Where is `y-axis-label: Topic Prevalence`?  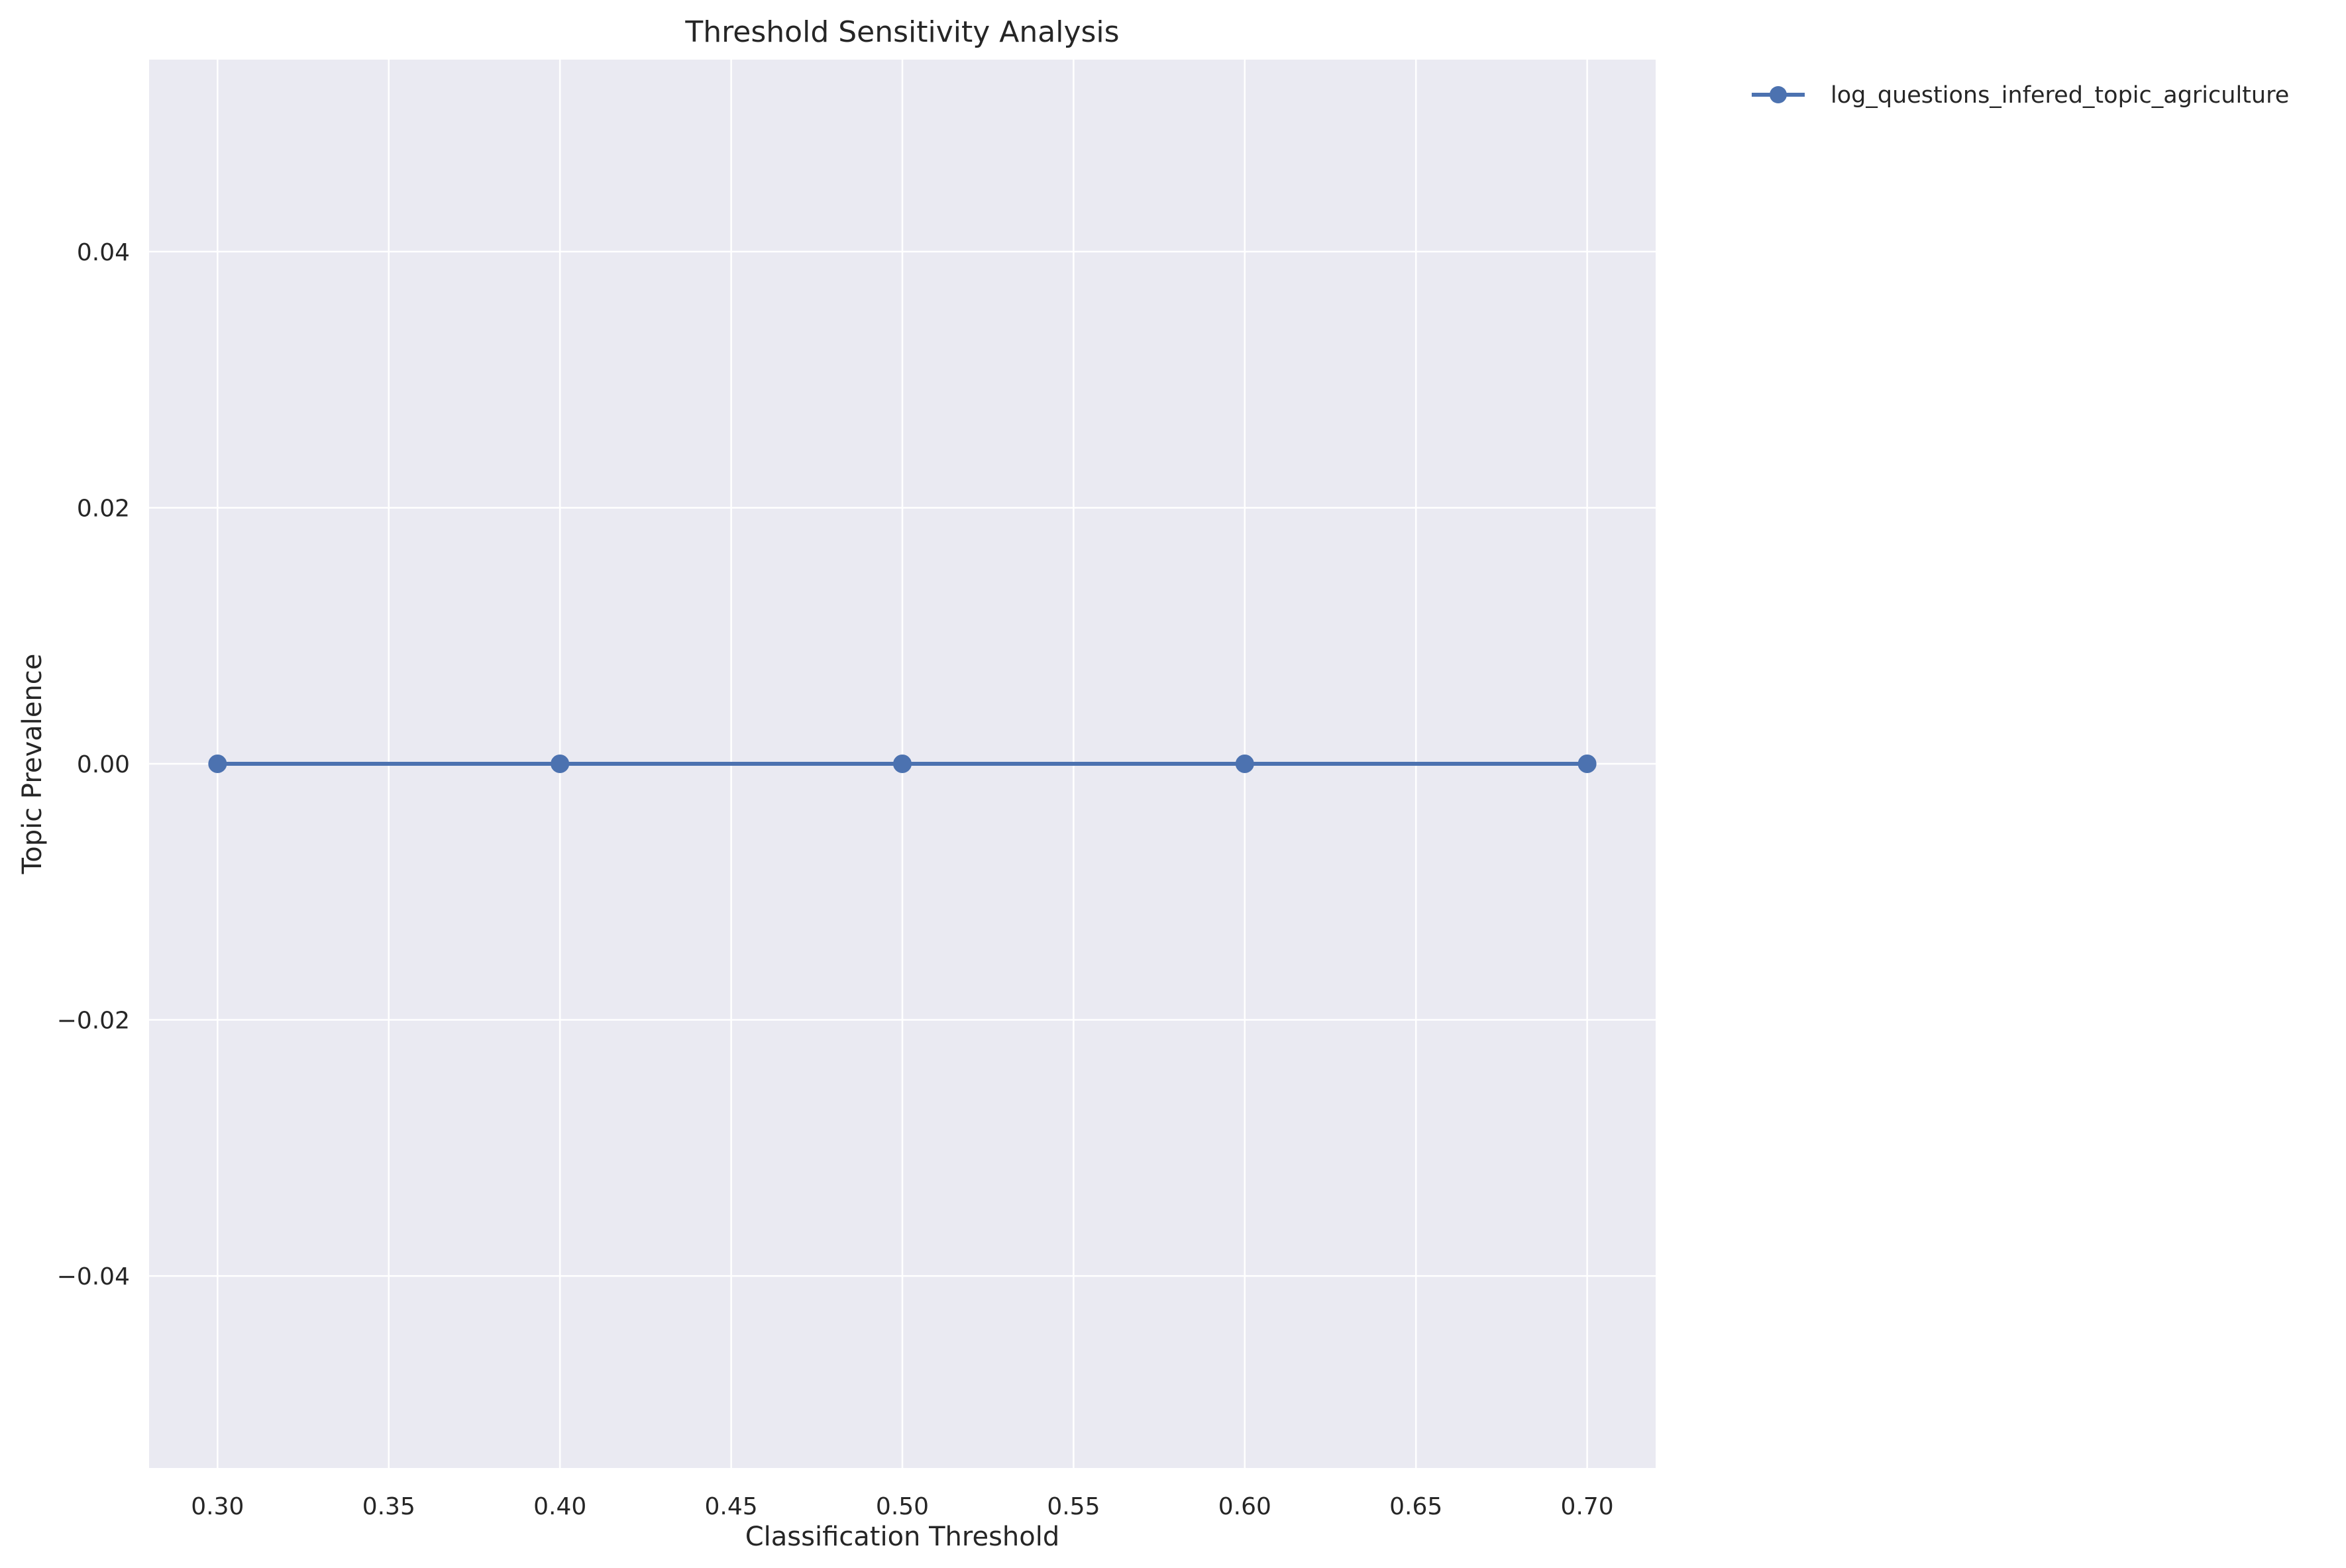 y-axis-label: Topic Prevalence is located at coordinates (32, 764).